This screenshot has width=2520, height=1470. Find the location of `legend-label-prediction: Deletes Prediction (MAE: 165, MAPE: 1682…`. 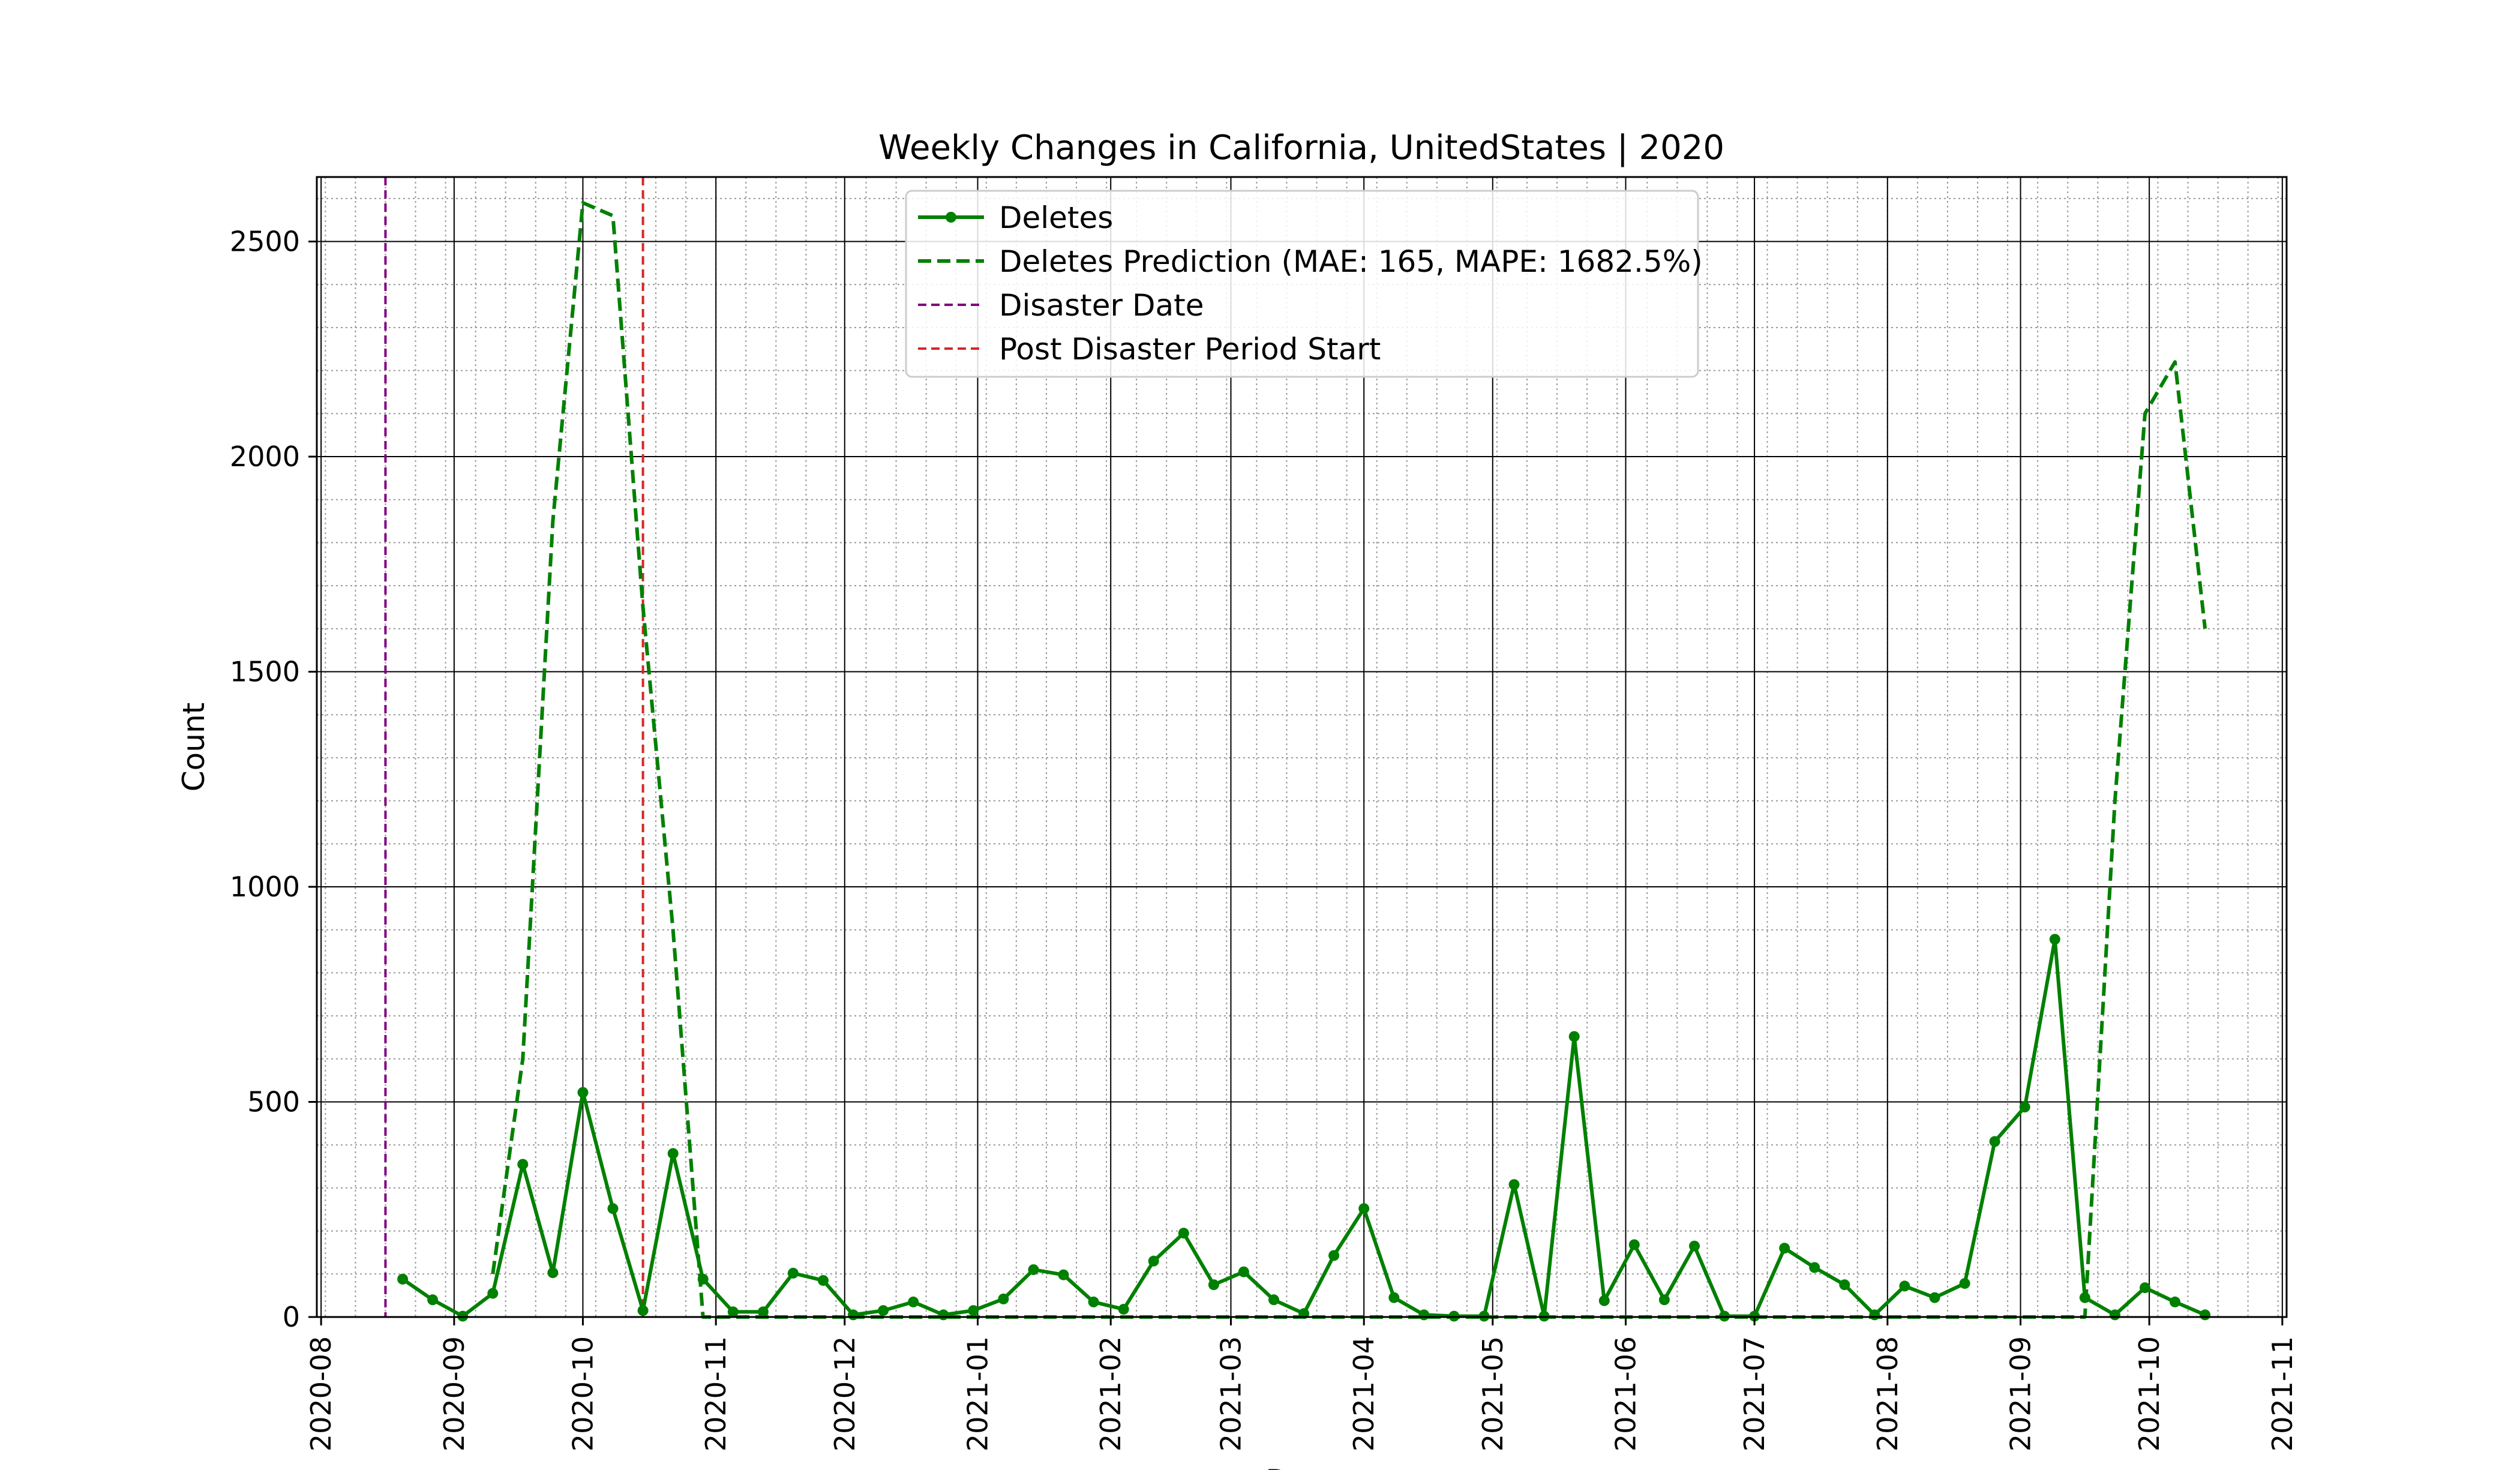

legend-label-prediction: Deletes Prediction (MAE: 165, MAPE: 1682… is located at coordinates (1351, 261).